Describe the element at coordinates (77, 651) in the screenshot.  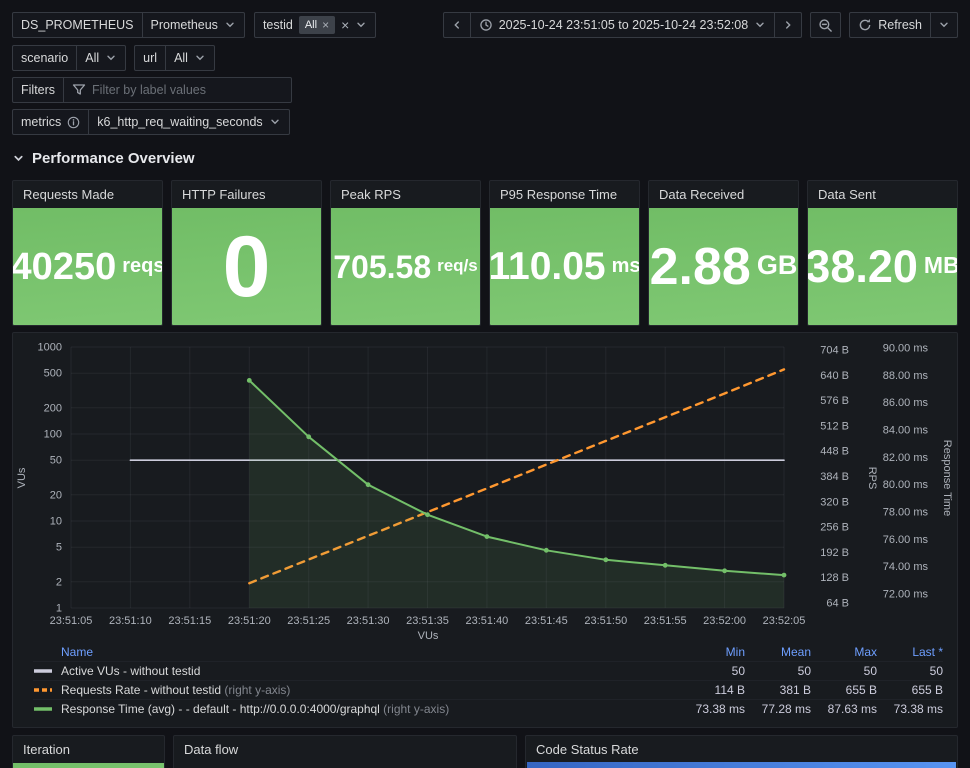
I see `legend-header-name: Name` at that location.